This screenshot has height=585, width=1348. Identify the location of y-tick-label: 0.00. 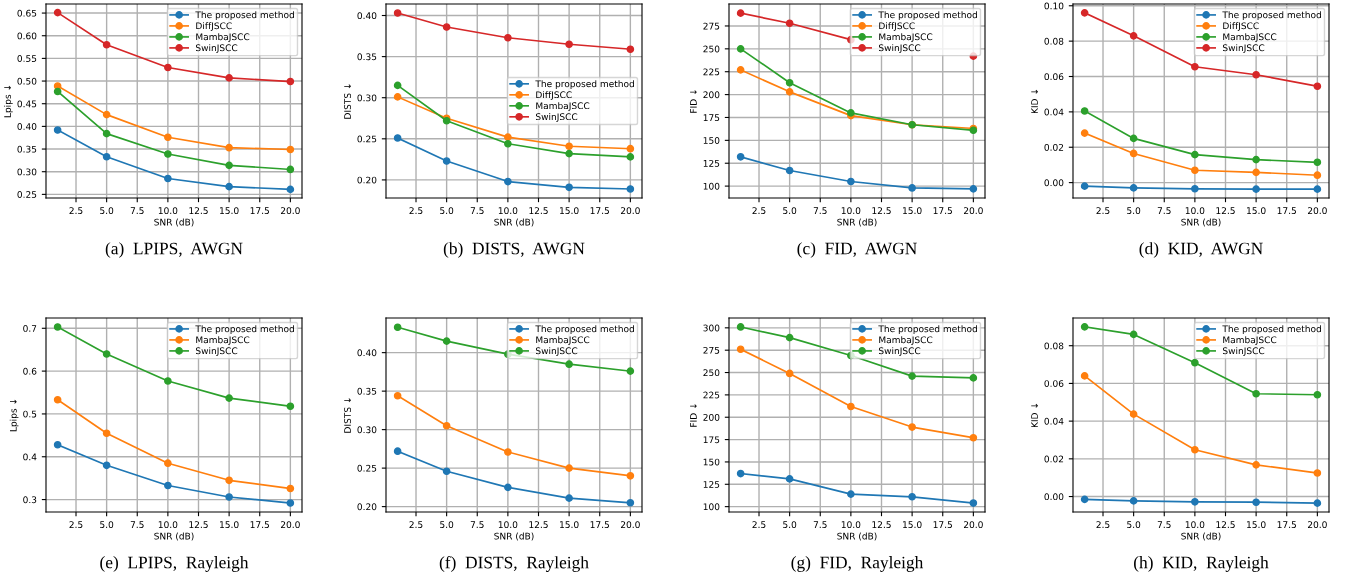
(1054, 497).